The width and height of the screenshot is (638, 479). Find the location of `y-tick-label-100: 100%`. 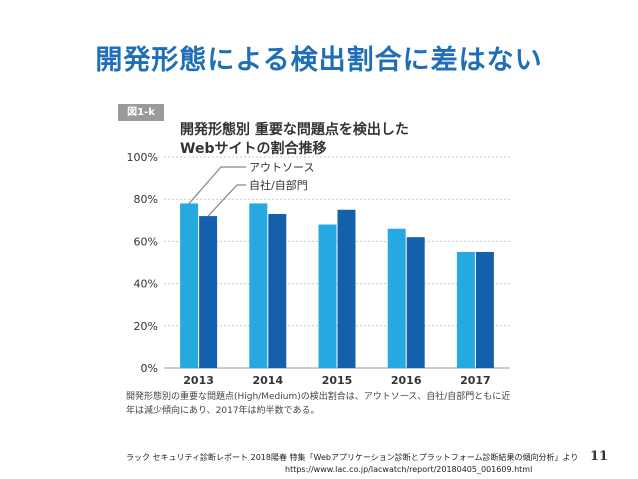

y-tick-label-100: 100% is located at coordinates (142, 157).